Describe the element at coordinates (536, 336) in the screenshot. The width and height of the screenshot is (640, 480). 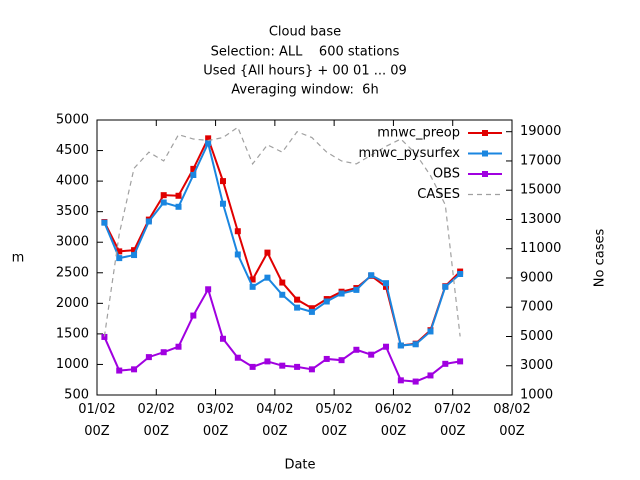
I see `y2-tick-label: 5000` at that location.